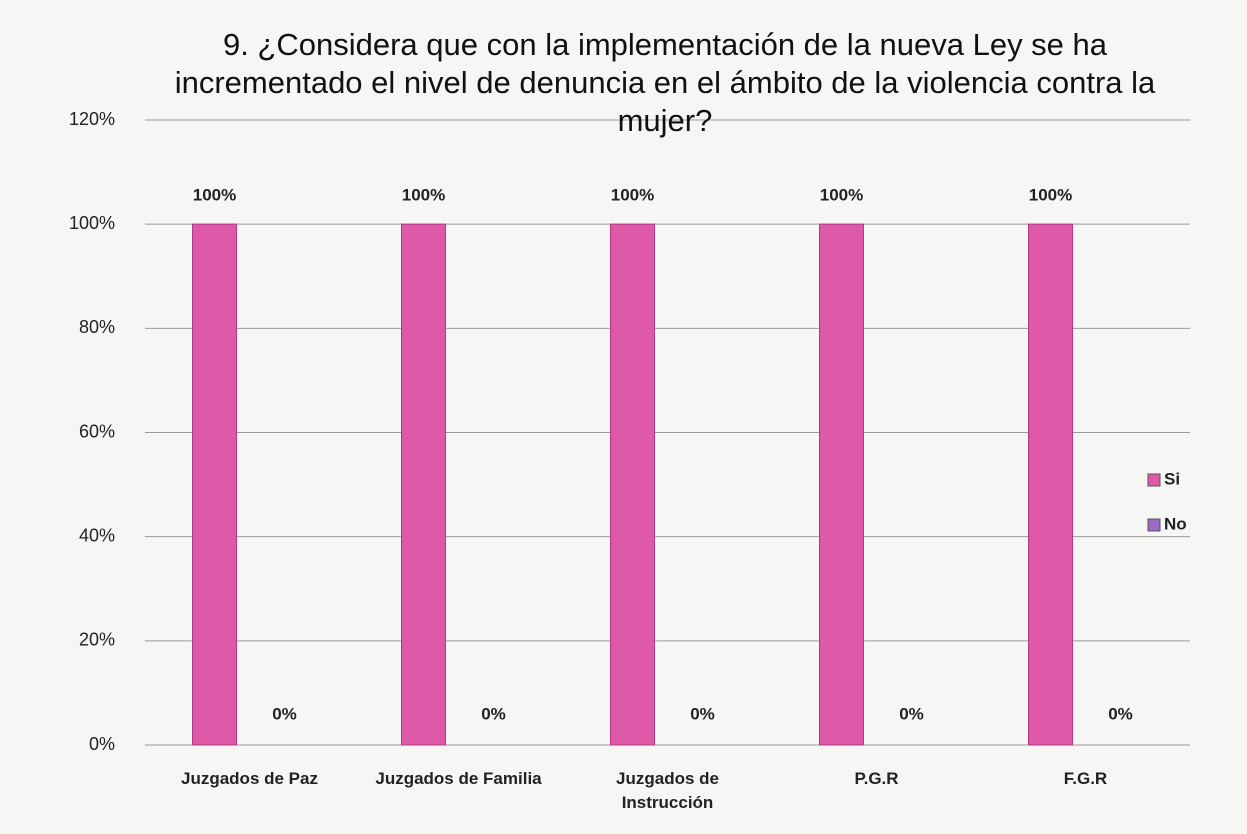 This screenshot has height=834, width=1247. I want to click on x-tick-label: P.G.R, so click(876, 778).